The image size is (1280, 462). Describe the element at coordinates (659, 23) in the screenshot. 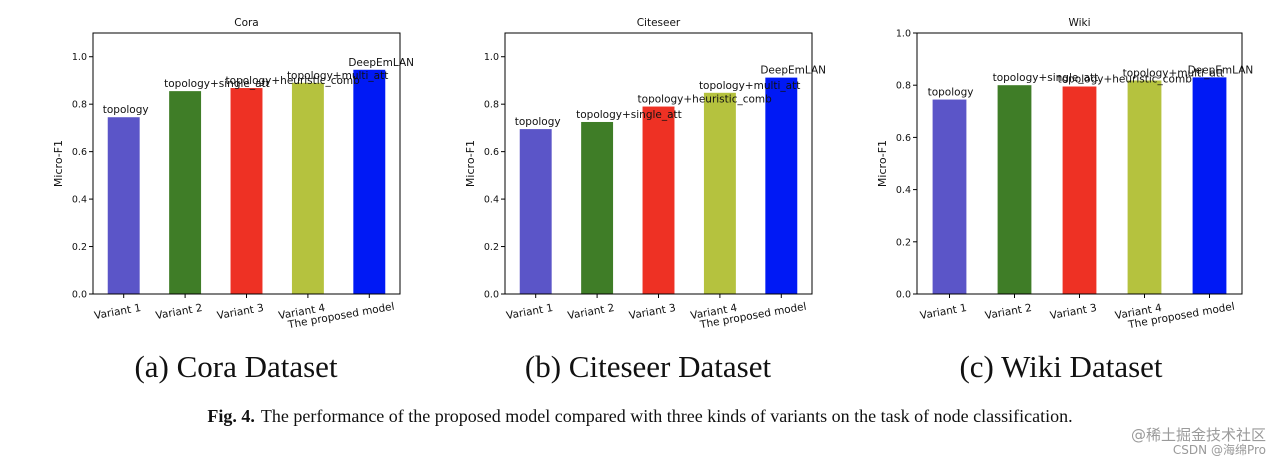

I see `chart-title: Citeseer` at that location.